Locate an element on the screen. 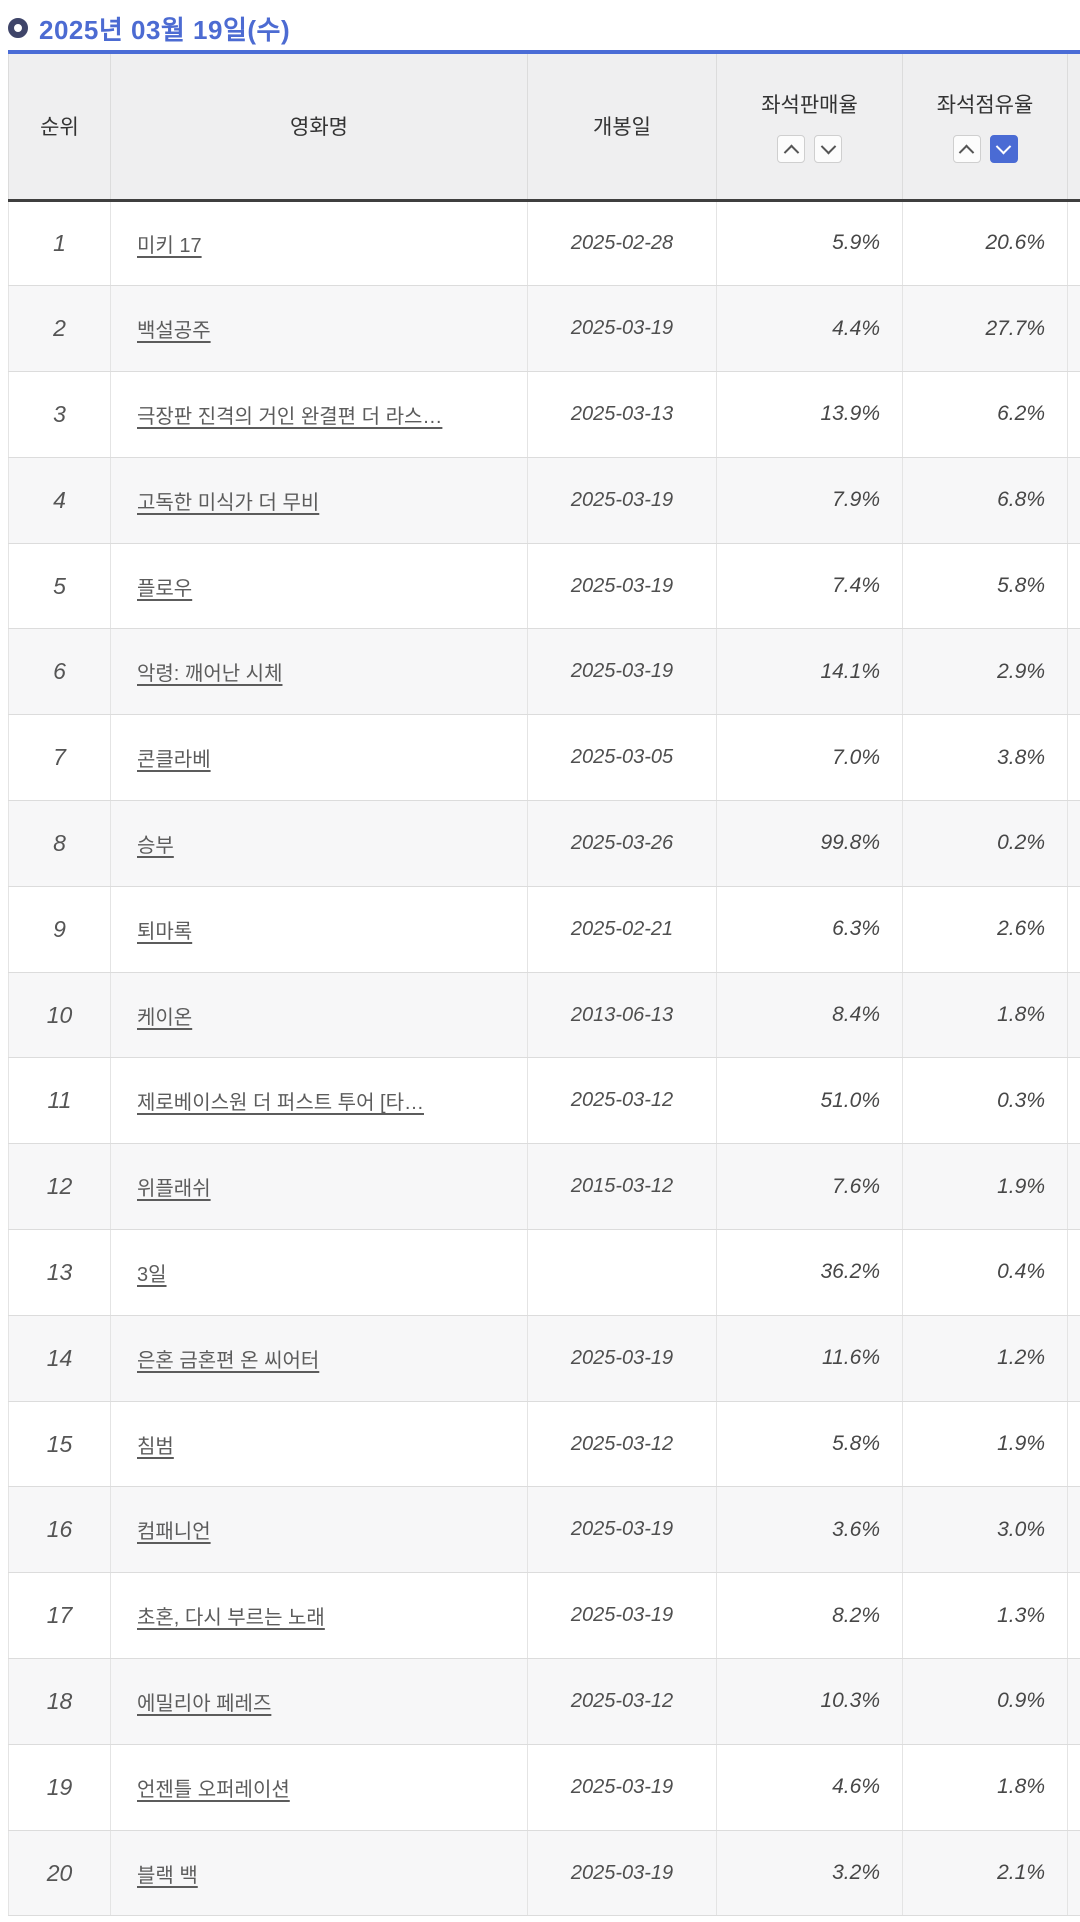 This screenshot has width=1080, height=1922. rank-cell: 17 is located at coordinates (59, 1616).